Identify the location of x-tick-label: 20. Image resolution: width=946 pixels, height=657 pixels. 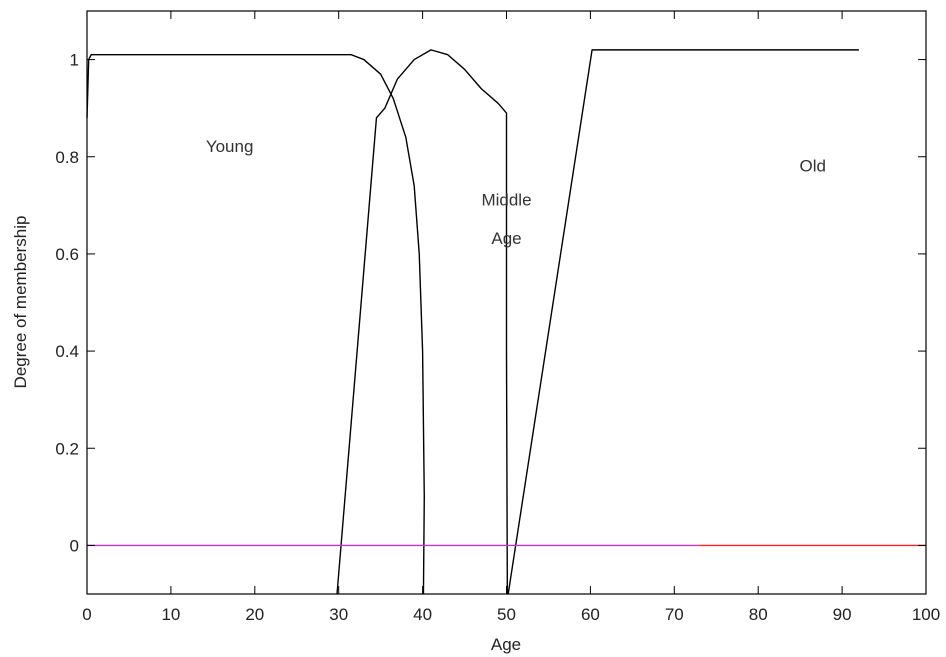
(254, 614).